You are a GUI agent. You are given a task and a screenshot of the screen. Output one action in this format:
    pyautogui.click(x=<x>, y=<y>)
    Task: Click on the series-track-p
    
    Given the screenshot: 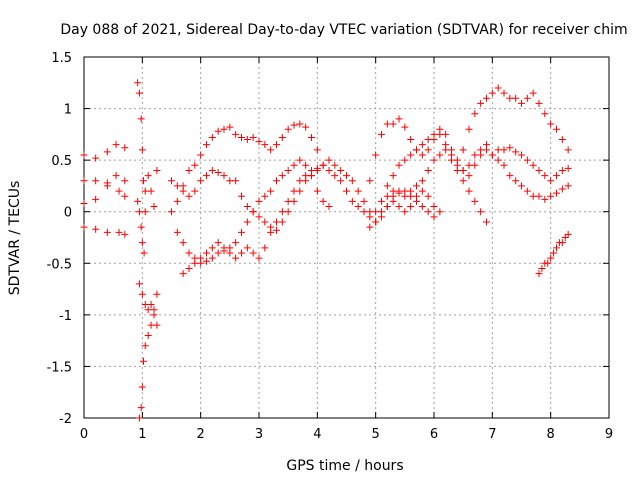 What is the action you would take?
    pyautogui.click(x=436, y=186)
    